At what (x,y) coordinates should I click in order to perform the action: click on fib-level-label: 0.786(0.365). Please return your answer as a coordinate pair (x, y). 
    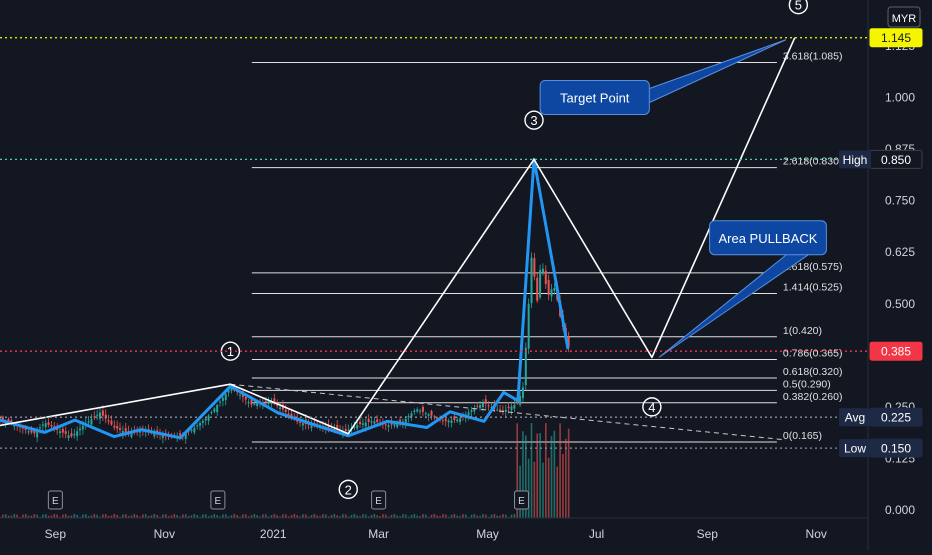
    Looking at the image, I should click on (813, 353).